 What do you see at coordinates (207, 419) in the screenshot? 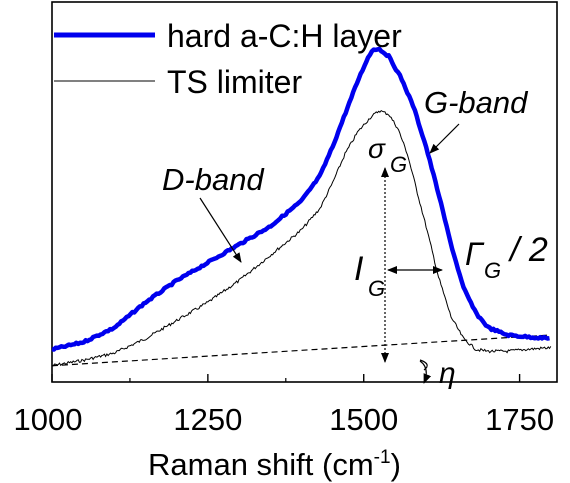
I see `x-tick-label: 1250` at bounding box center [207, 419].